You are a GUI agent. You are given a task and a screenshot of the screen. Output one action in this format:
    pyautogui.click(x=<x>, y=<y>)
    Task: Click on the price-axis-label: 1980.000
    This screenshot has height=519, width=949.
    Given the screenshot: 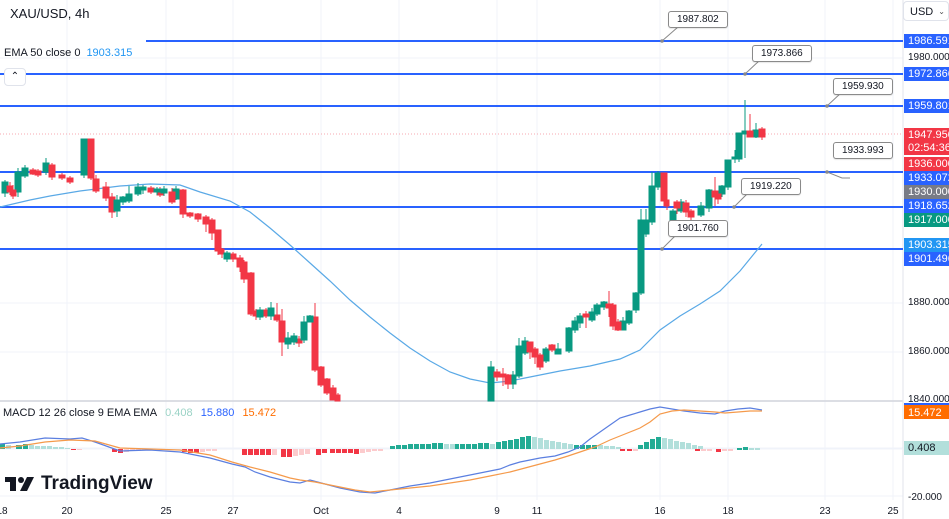 What is the action you would take?
    pyautogui.click(x=928, y=57)
    